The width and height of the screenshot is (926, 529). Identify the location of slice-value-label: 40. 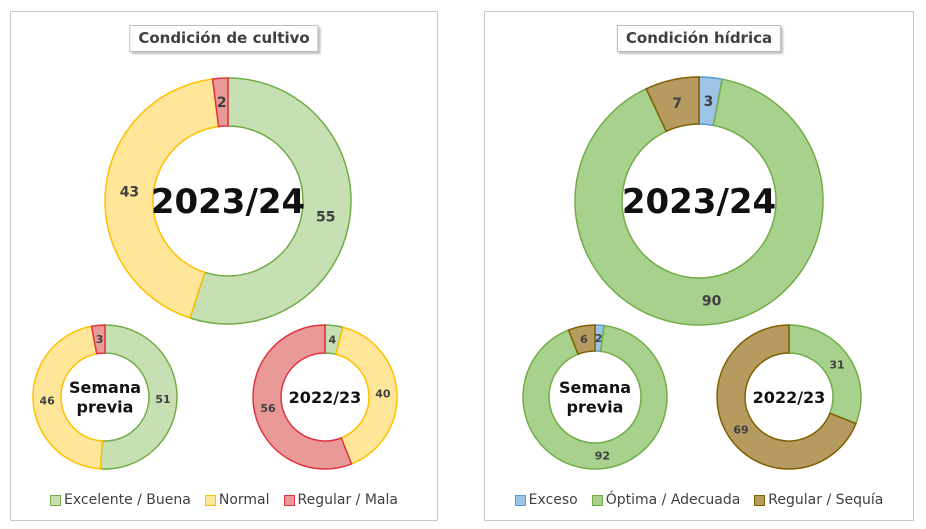
(383, 393).